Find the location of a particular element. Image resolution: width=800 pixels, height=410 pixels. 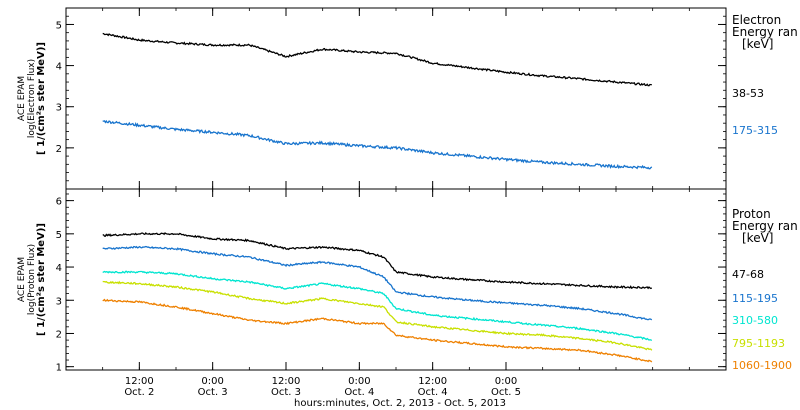

legend-entry: 175-315 is located at coordinates (755, 130).